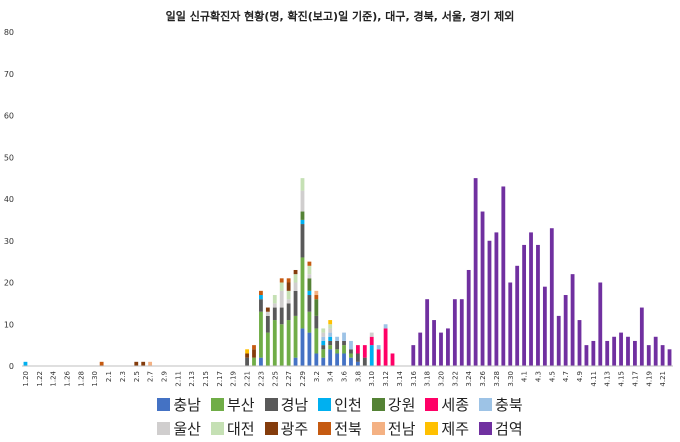 The image size is (680, 442). I want to click on x-tick-label: 2.13, so click(192, 379).